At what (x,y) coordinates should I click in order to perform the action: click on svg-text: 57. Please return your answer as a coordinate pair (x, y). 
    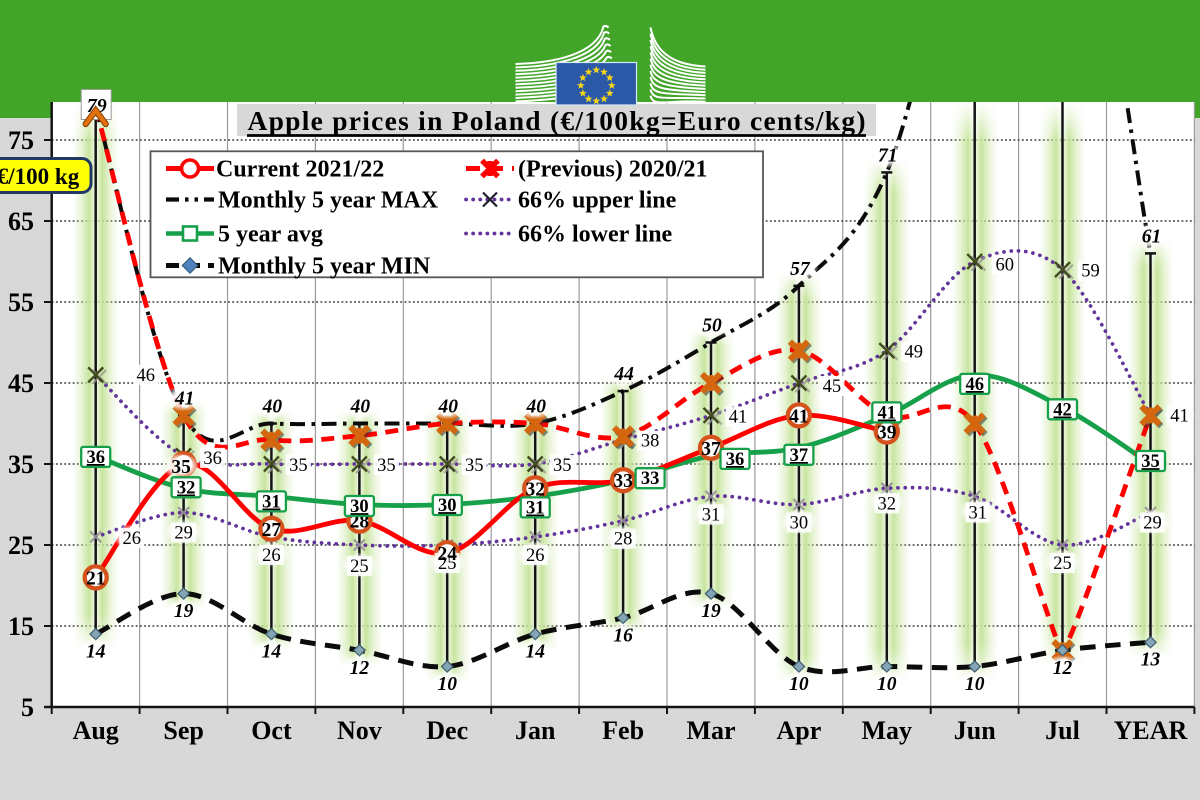
    Looking at the image, I should click on (800, 269).